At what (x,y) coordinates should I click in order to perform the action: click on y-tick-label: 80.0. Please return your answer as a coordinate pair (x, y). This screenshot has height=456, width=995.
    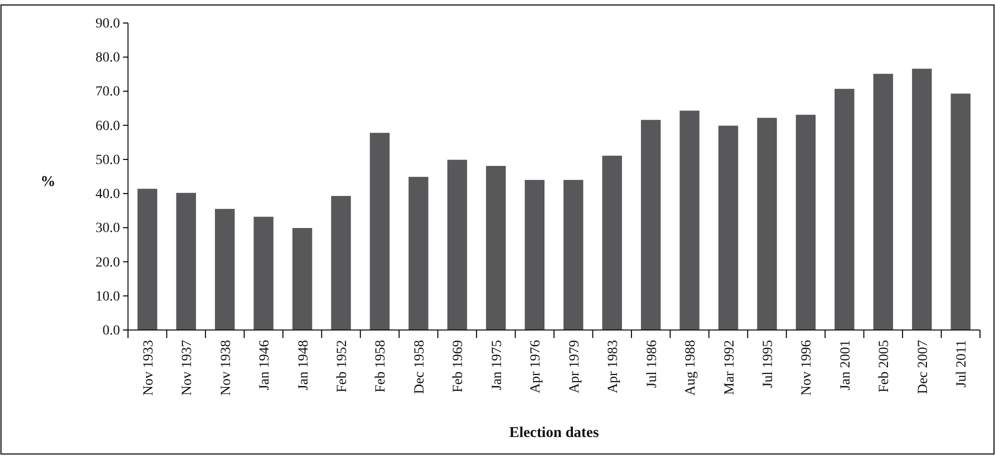
    Looking at the image, I should click on (108, 58).